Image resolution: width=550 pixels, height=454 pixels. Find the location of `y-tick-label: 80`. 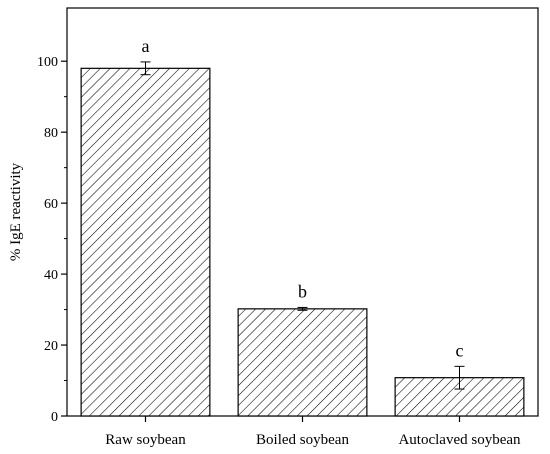

y-tick-label: 80 is located at coordinates (51, 133).